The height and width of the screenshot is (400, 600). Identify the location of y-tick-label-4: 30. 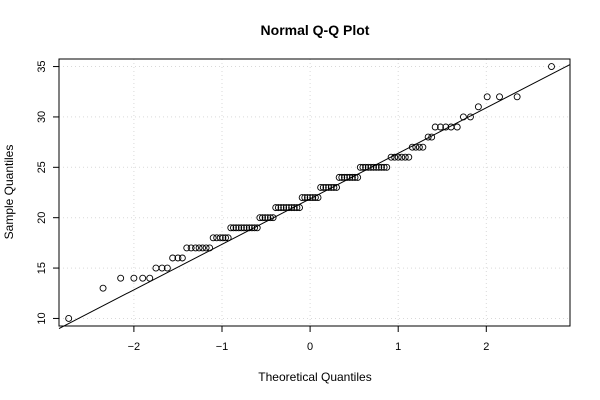
(42, 117).